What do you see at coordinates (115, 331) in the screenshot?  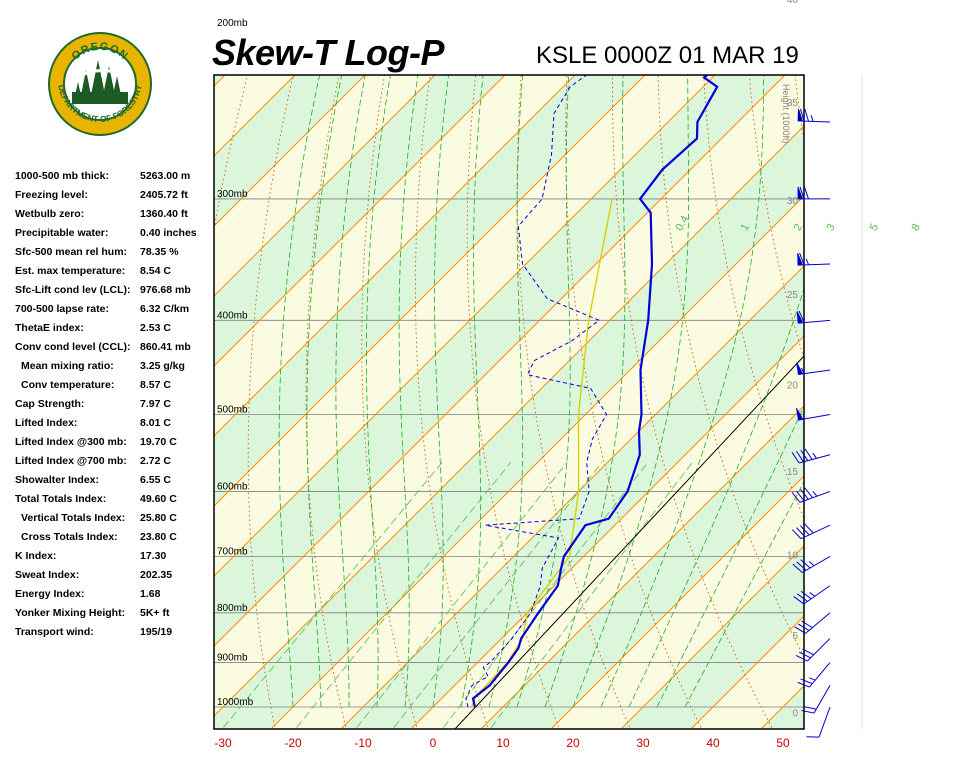 I see `index-row: ThetaE index: 2.53 C` at bounding box center [115, 331].